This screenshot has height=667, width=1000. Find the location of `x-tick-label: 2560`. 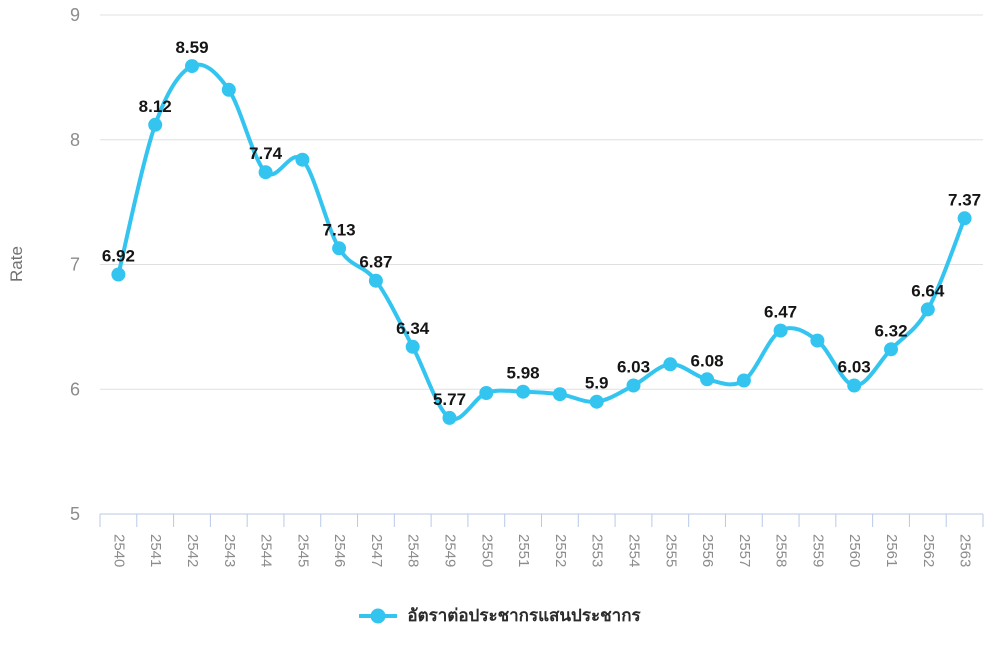

x-tick-label: 2560 is located at coordinates (854, 550).